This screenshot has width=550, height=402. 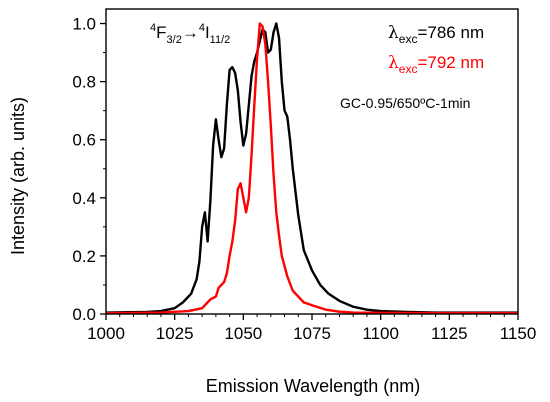 I want to click on x-tick-label: 1000, so click(x=106, y=333).